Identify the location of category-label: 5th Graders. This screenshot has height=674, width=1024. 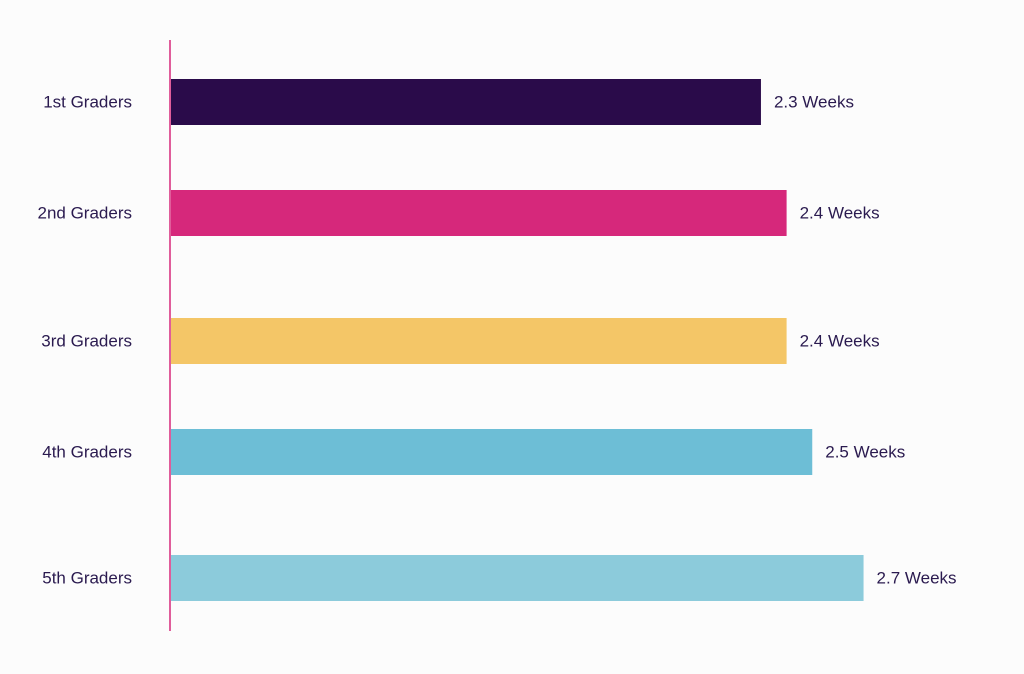
(87, 577).